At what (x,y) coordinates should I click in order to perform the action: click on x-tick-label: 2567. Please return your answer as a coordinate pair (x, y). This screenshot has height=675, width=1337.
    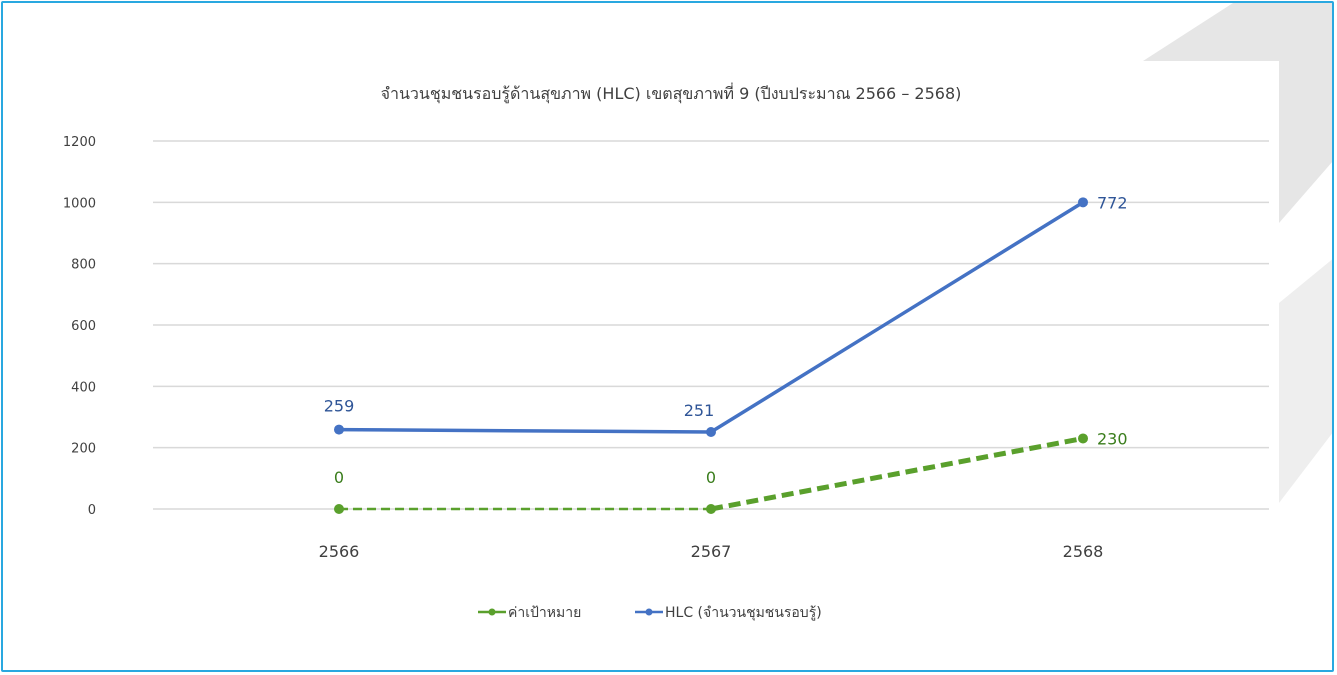
    Looking at the image, I should click on (711, 551).